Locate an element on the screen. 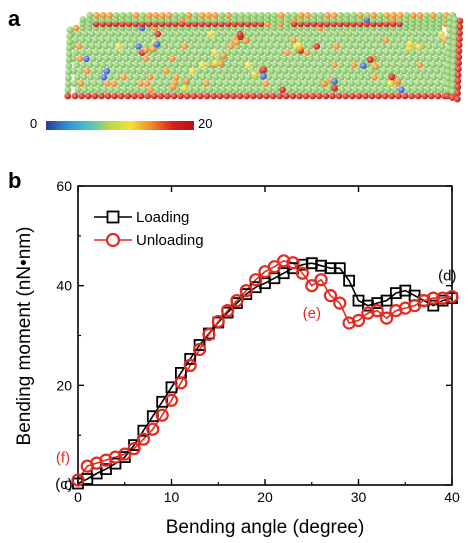 This screenshot has height=543, width=468. panel-a-label: a is located at coordinates (14, 18).